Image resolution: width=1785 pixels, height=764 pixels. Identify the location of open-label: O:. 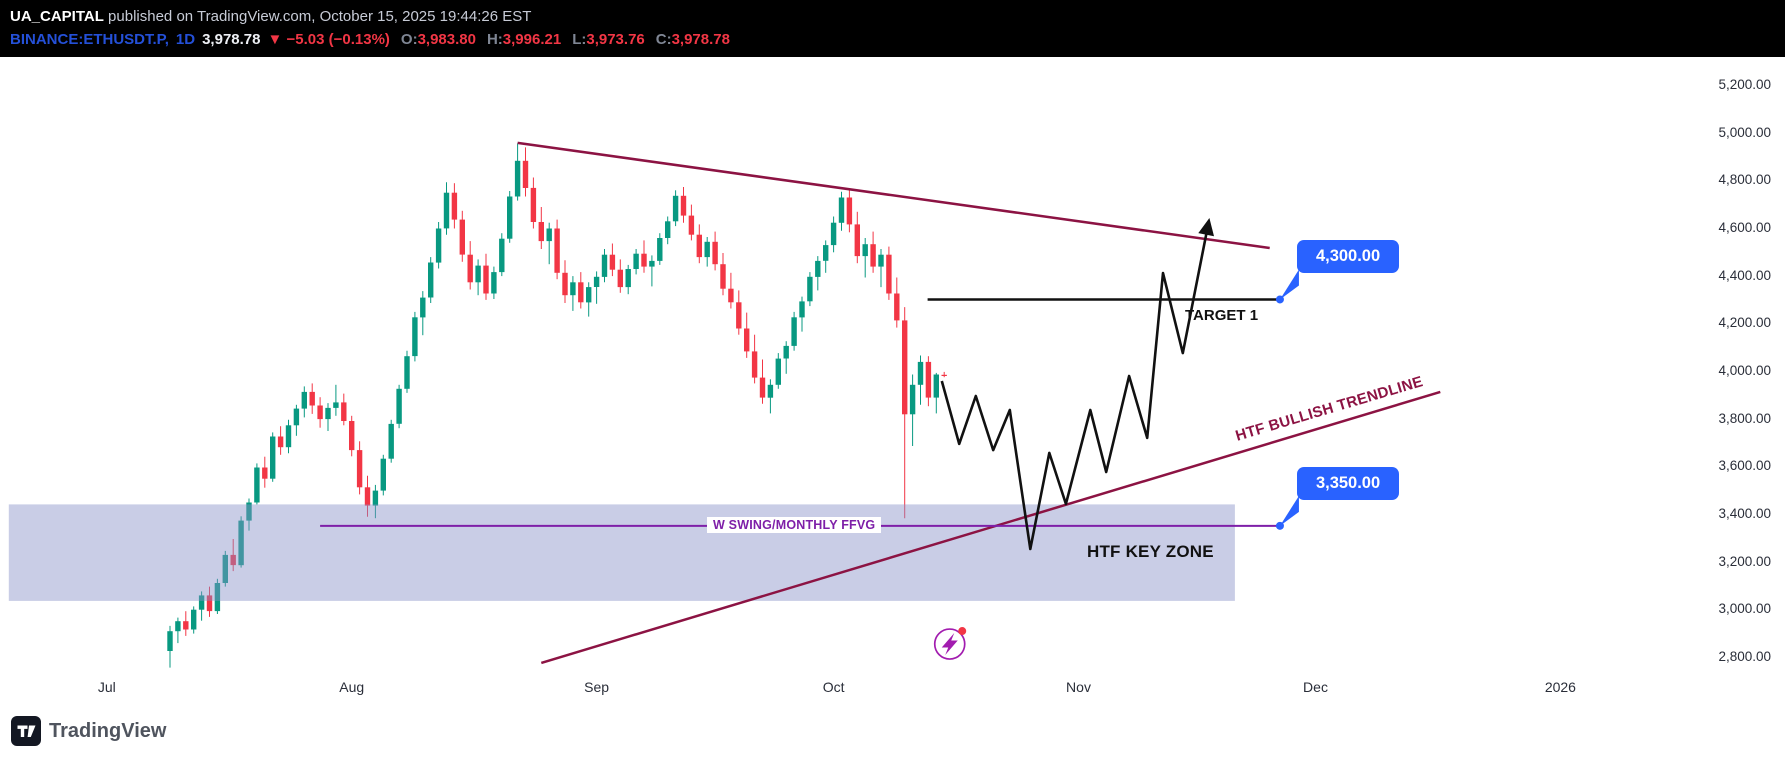
(409, 39).